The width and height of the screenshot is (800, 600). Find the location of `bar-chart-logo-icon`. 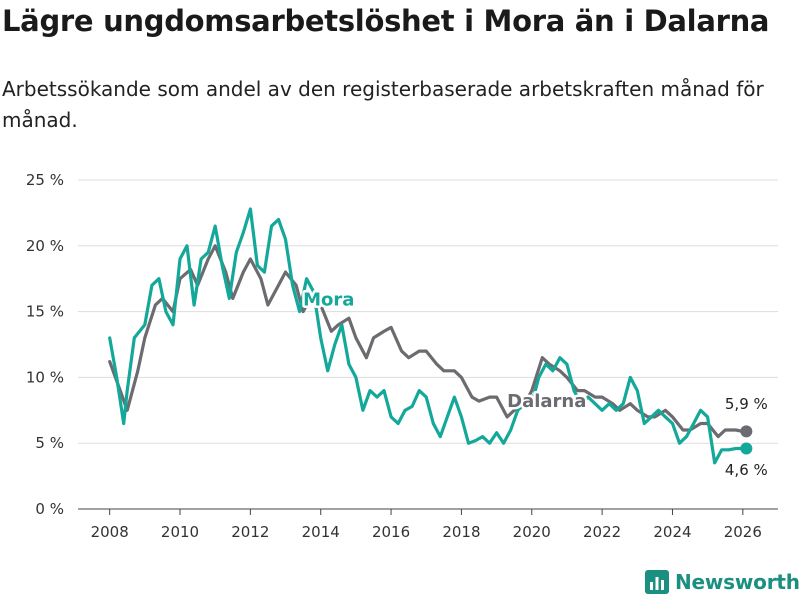

bar-chart-logo-icon is located at coordinates (657, 582).